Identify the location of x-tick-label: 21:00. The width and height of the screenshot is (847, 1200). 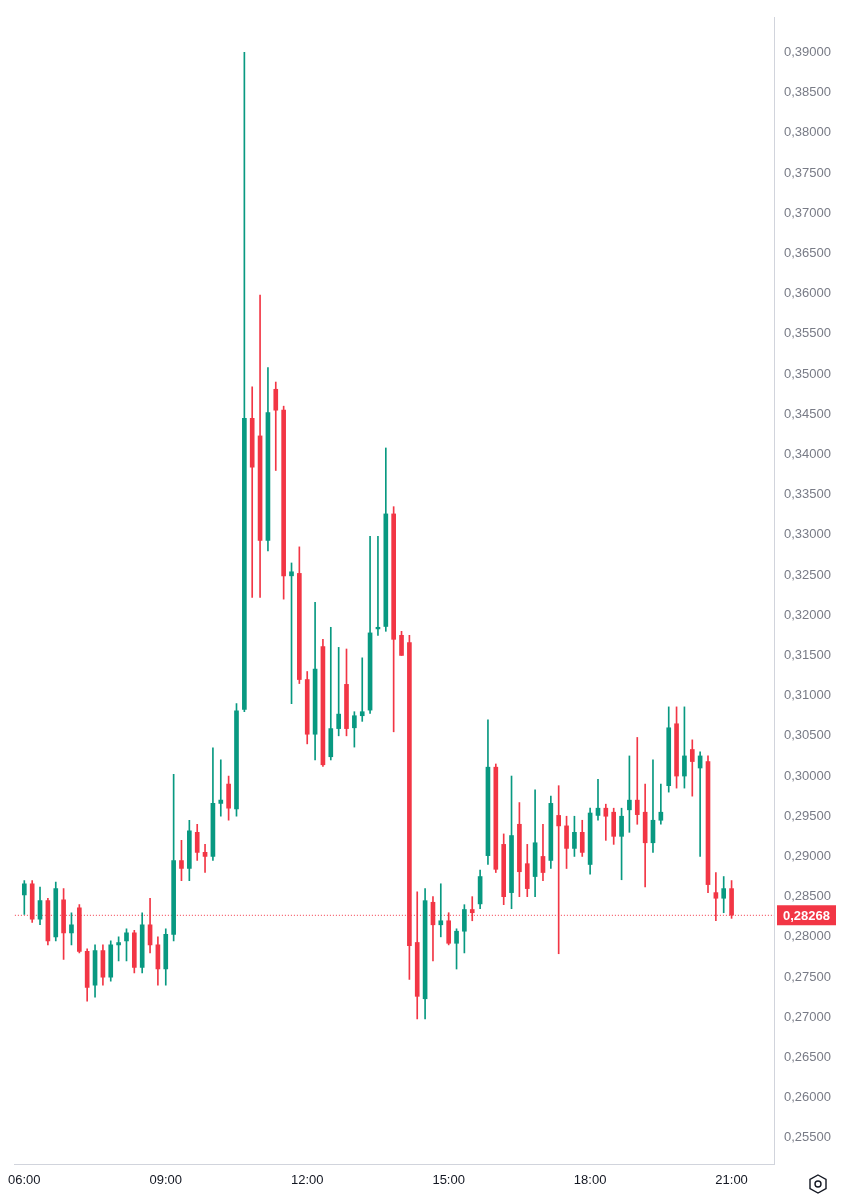
(731, 1179).